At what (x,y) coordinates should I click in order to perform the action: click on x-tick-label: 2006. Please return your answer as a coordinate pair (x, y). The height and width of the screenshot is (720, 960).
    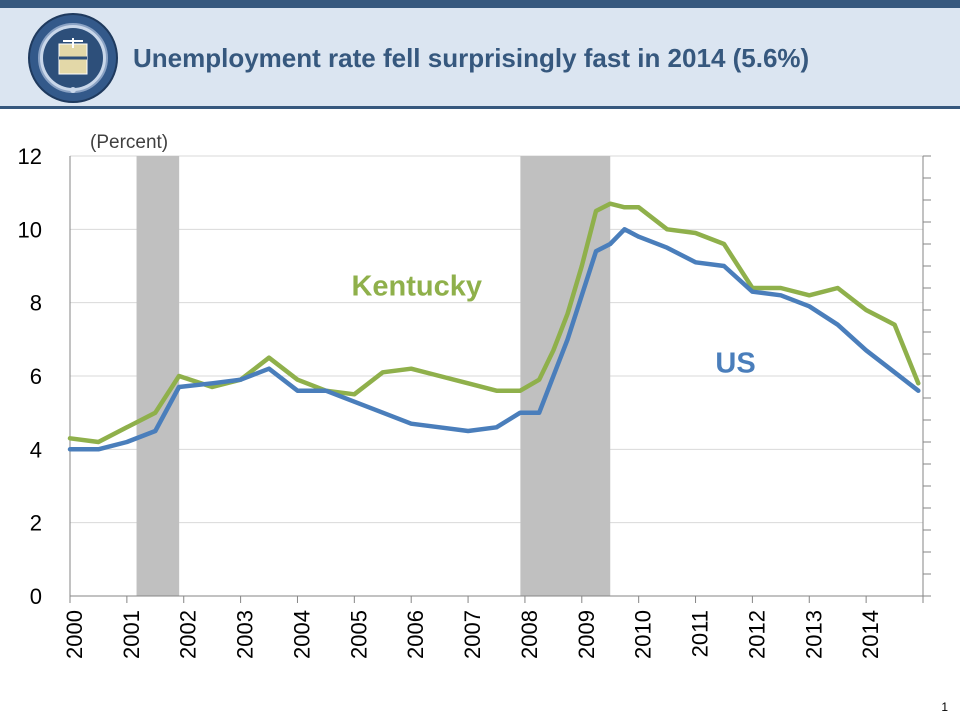
    Looking at the image, I should click on (415, 634).